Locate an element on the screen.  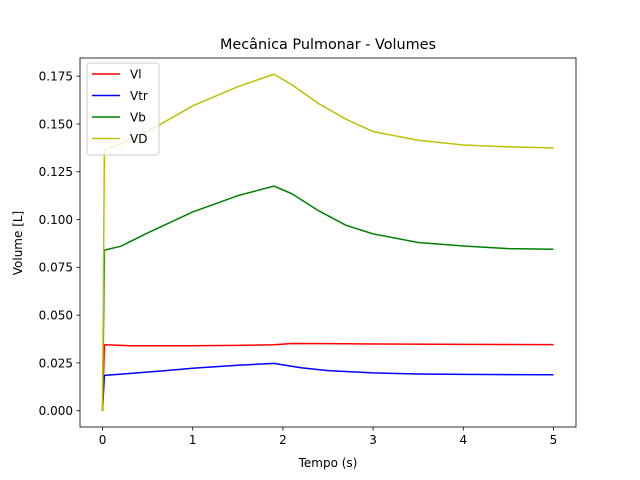
chart-title: Mecânica Pulmonar - Volumes is located at coordinates (328, 45).